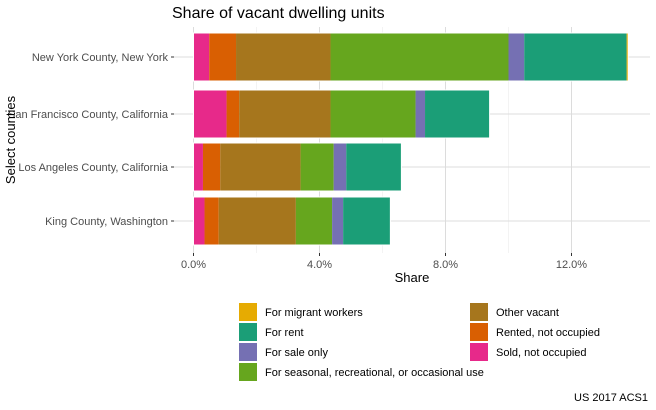 The width and height of the screenshot is (656, 410). I want to click on legend-label: Rented, not occupied, so click(548, 333).